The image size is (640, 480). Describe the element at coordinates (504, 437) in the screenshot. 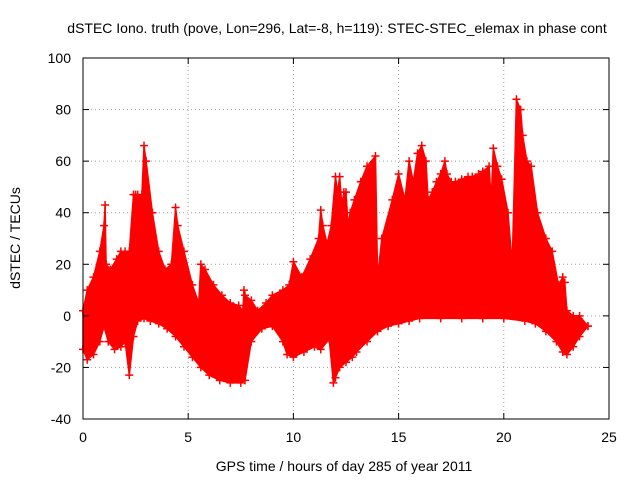

I see `x-tick-label: 20` at that location.